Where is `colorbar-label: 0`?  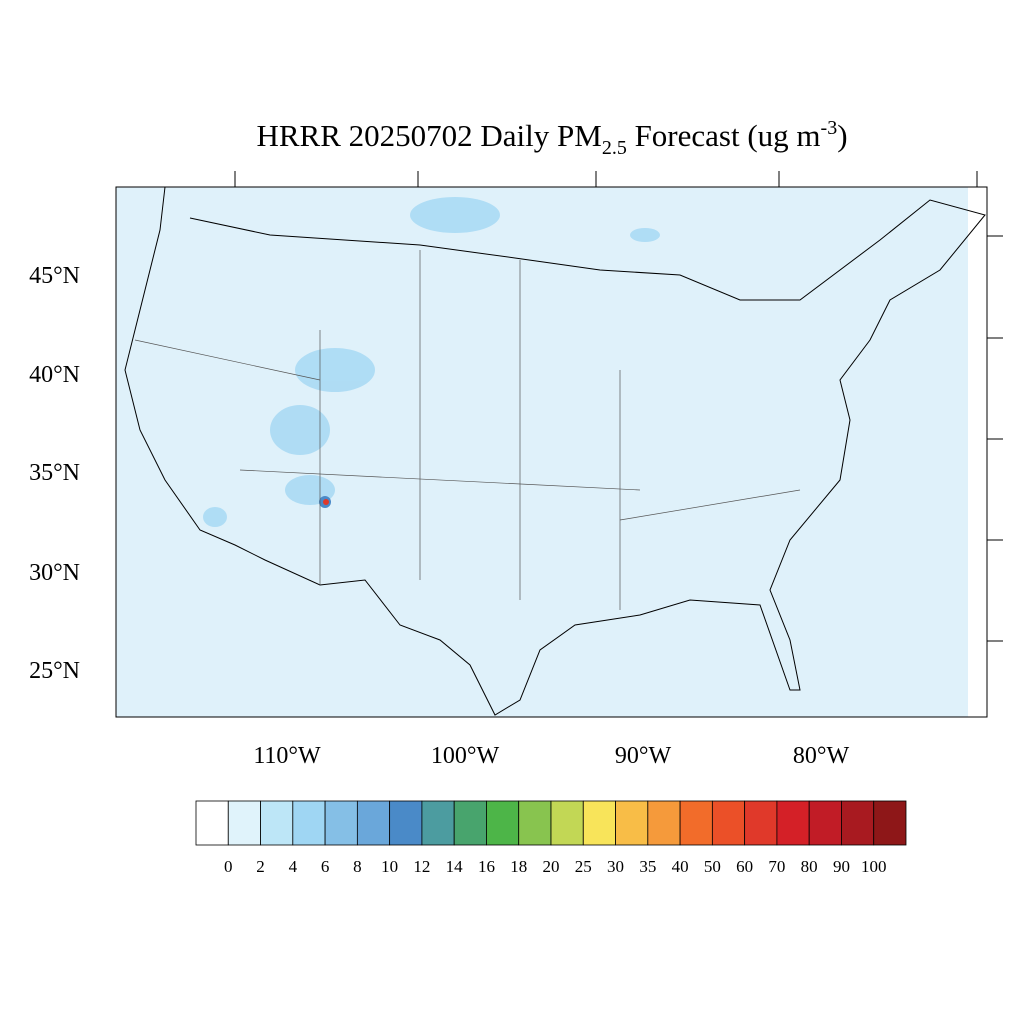 colorbar-label: 0 is located at coordinates (228, 866).